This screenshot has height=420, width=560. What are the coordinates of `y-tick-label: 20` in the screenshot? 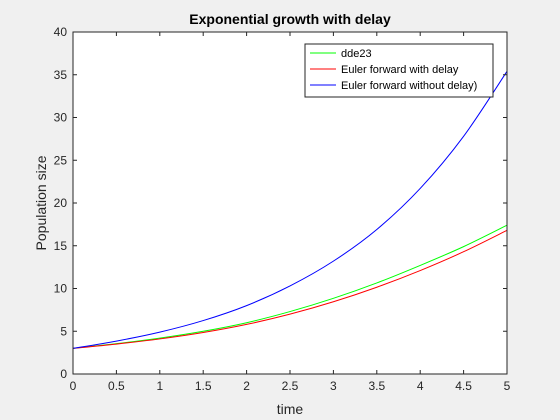 It's located at (61, 203).